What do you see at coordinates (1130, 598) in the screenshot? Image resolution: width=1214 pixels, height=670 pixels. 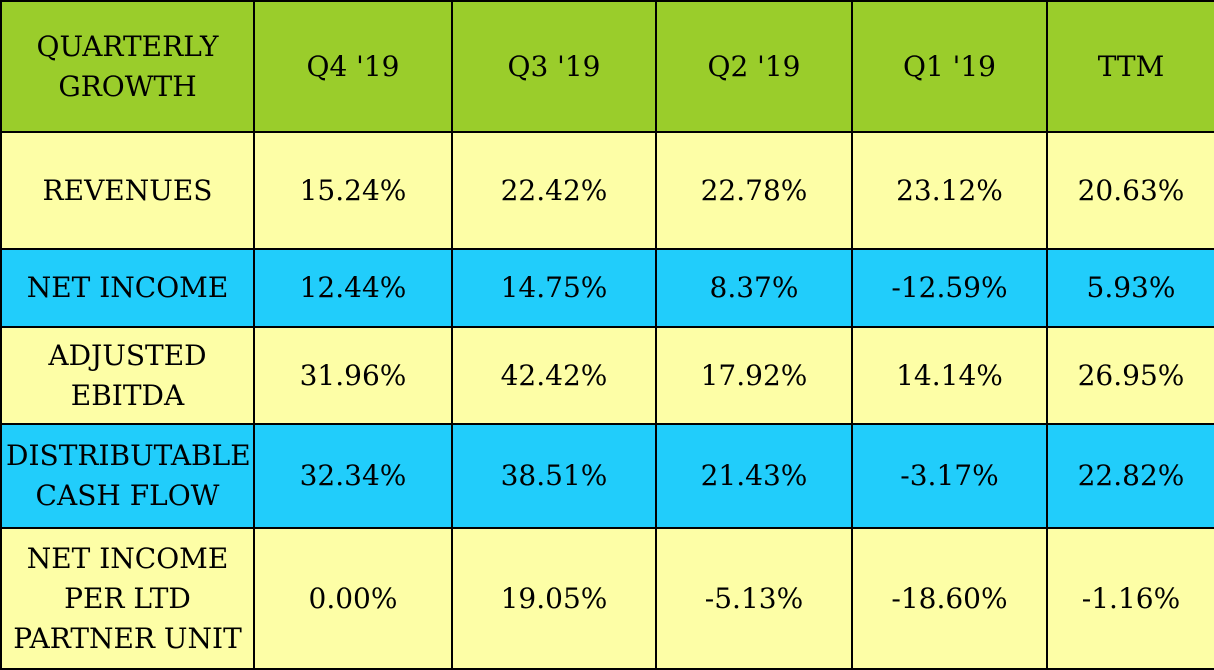 I see `table-cell: -1.16%` at bounding box center [1130, 598].